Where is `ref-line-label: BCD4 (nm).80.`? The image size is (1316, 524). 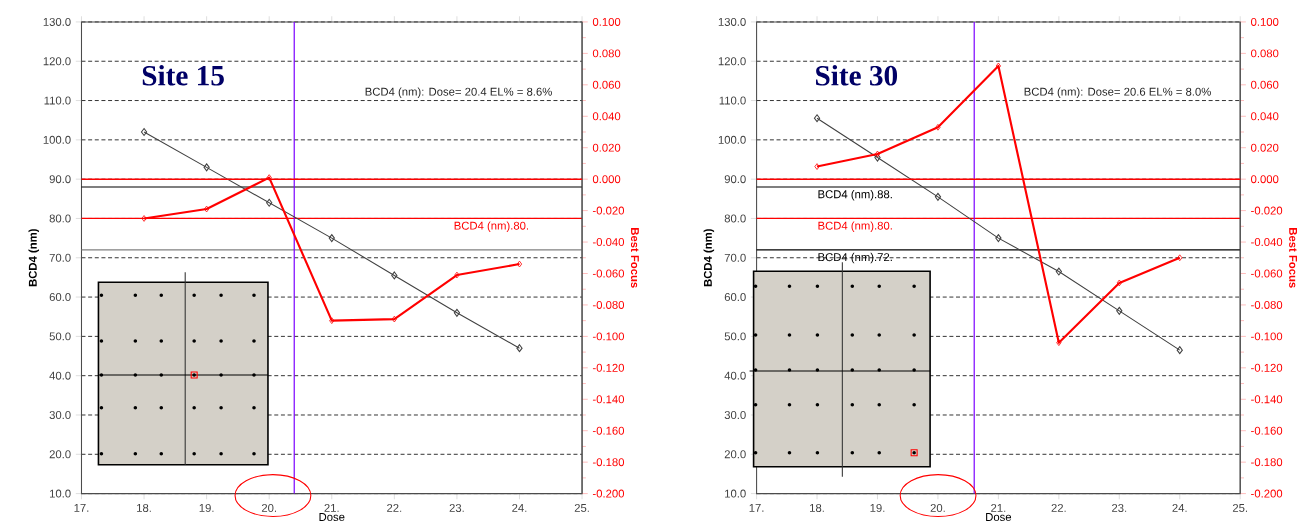
ref-line-label: BCD4 (nm).80. is located at coordinates (855, 227).